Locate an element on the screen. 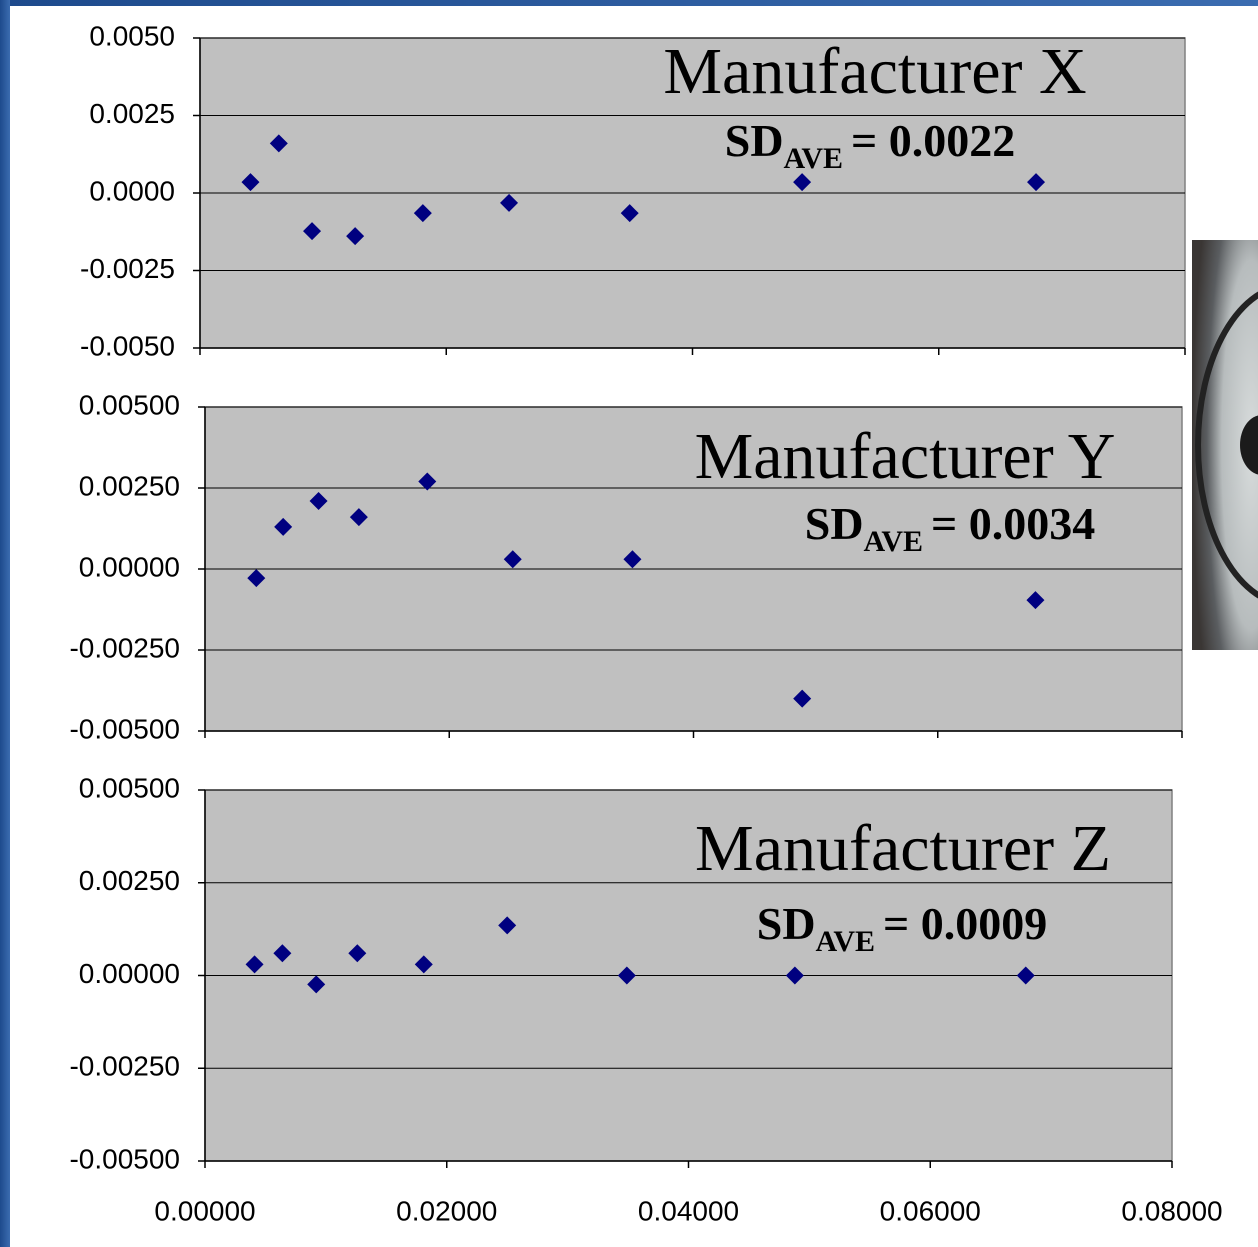  annotation-title: Manufacturer X is located at coordinates (874, 71).